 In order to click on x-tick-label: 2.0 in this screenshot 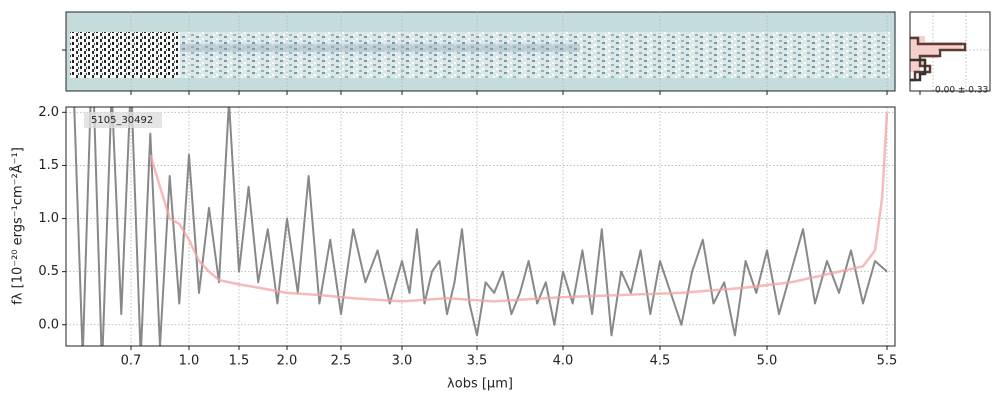, I will do `click(287, 361)`.